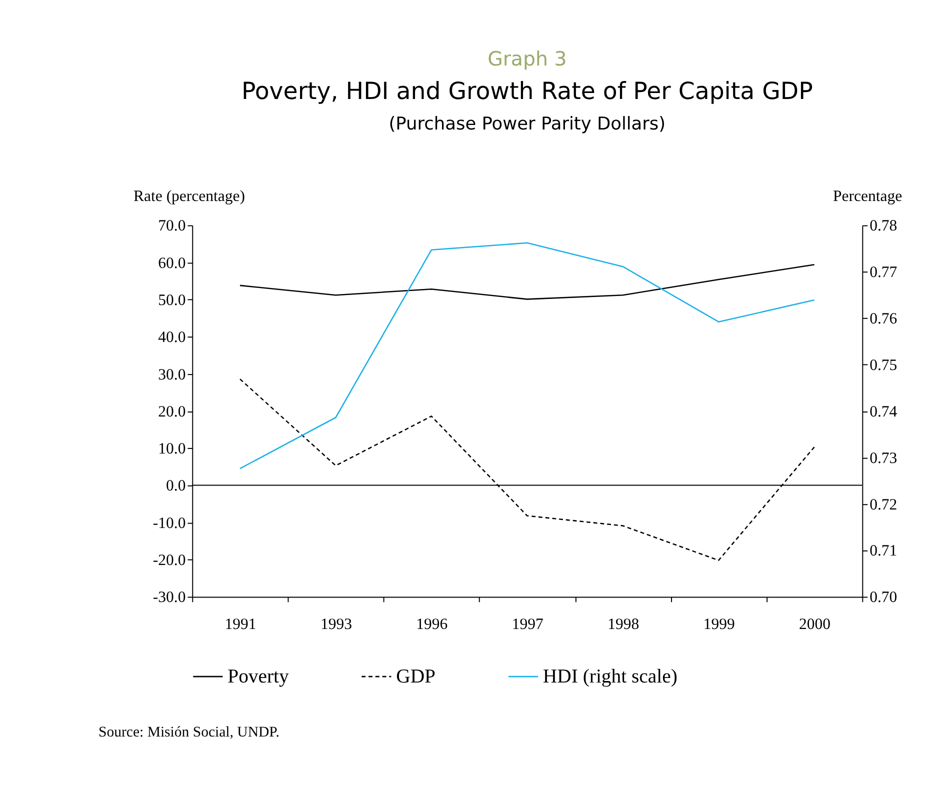  Describe the element at coordinates (884, 226) in the screenshot. I see `y2-tick-label: 0.78` at that location.